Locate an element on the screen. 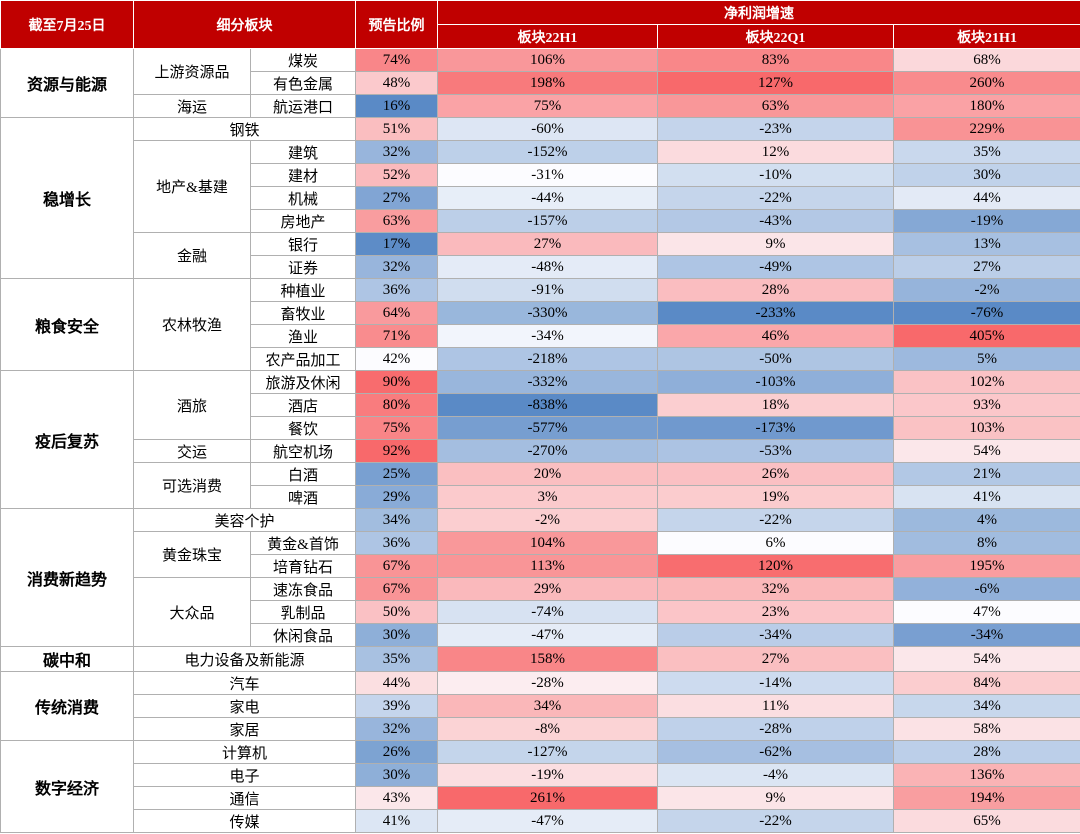 Image resolution: width=1080 pixels, height=834 pixels. value-cell: 18% is located at coordinates (775, 405).